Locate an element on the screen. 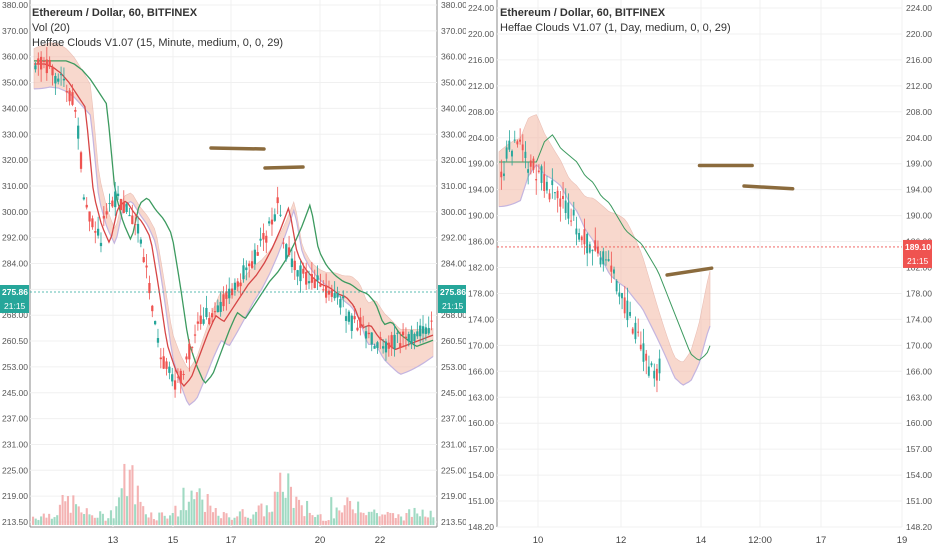  left-y-tick-label-left: 310.00 is located at coordinates (15, 186).